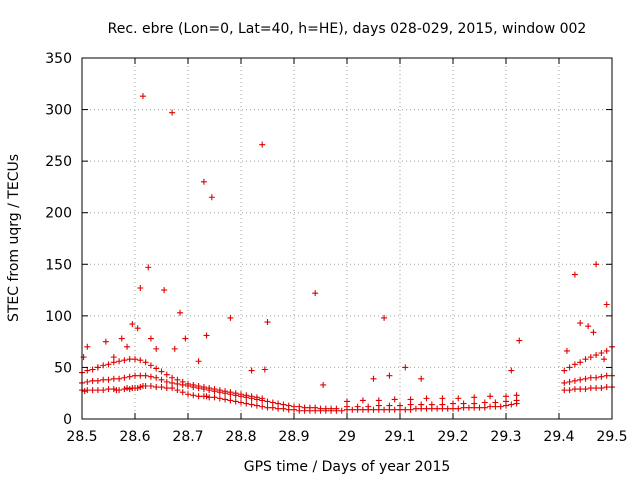 The image size is (640, 480). What do you see at coordinates (611, 437) in the screenshot?
I see `x-tick-label: 29.5` at bounding box center [611, 437].